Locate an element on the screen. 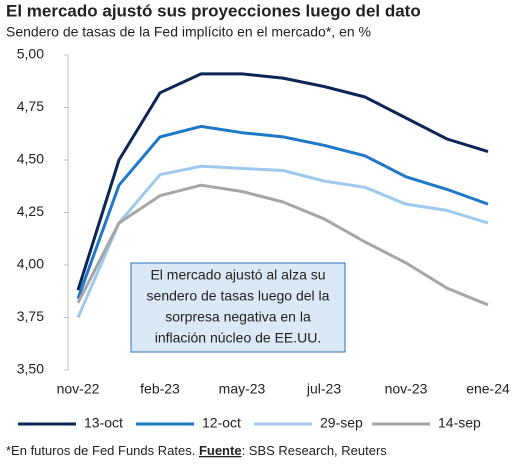  annotation-text: inflación núcleo de EE.UU. is located at coordinates (238, 338).